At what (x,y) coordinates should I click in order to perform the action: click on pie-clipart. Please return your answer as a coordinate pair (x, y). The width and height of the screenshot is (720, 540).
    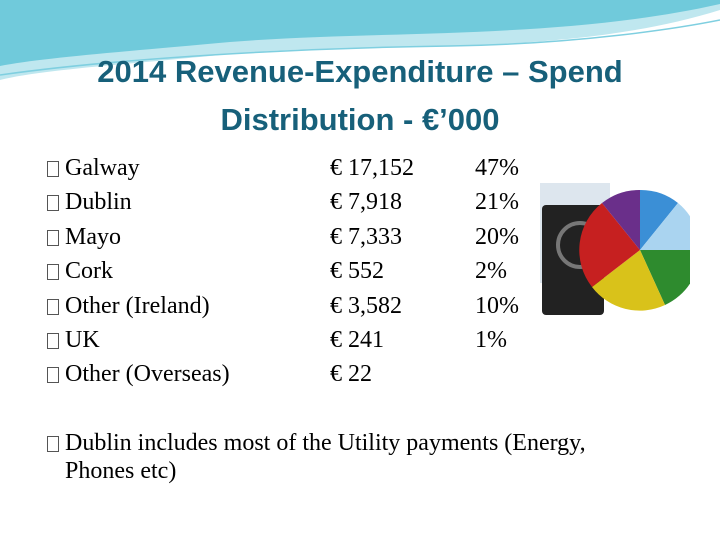
    Looking at the image, I should click on (615, 249).